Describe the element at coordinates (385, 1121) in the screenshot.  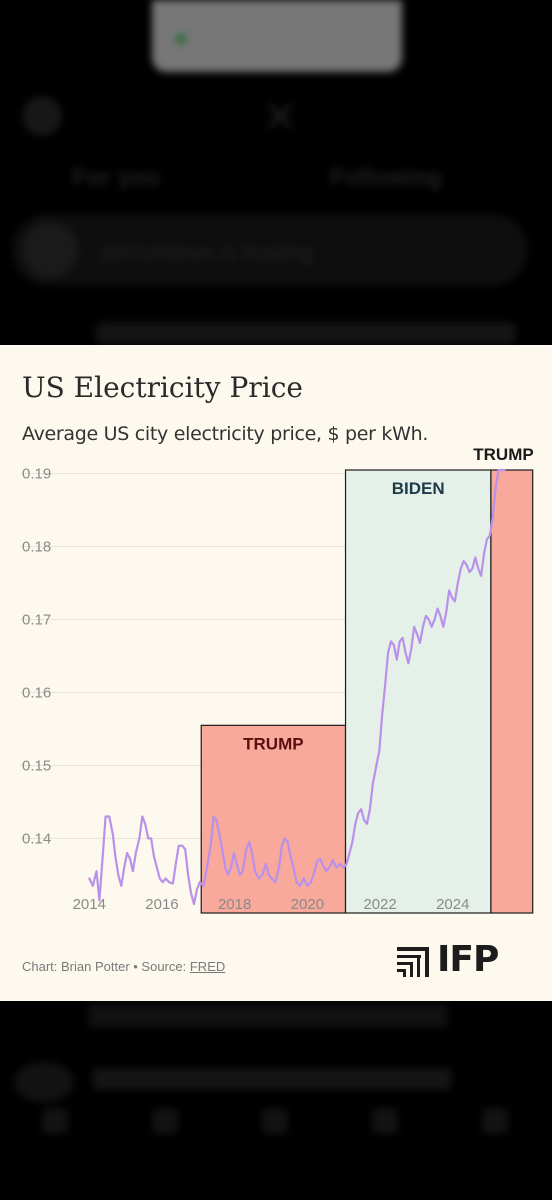
I see `notifications-icon` at that location.